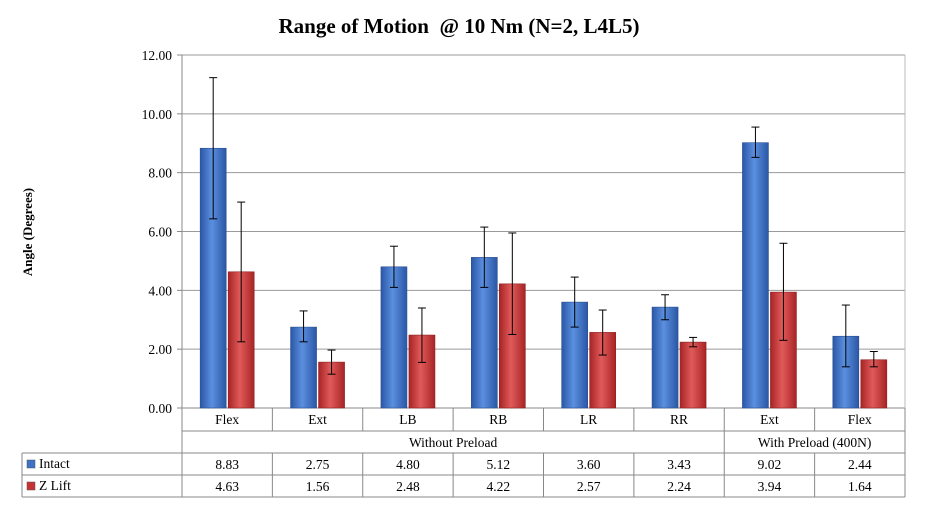 The width and height of the screenshot is (925, 517). Describe the element at coordinates (679, 464) in the screenshot. I see `table-cell: 3.43` at that location.